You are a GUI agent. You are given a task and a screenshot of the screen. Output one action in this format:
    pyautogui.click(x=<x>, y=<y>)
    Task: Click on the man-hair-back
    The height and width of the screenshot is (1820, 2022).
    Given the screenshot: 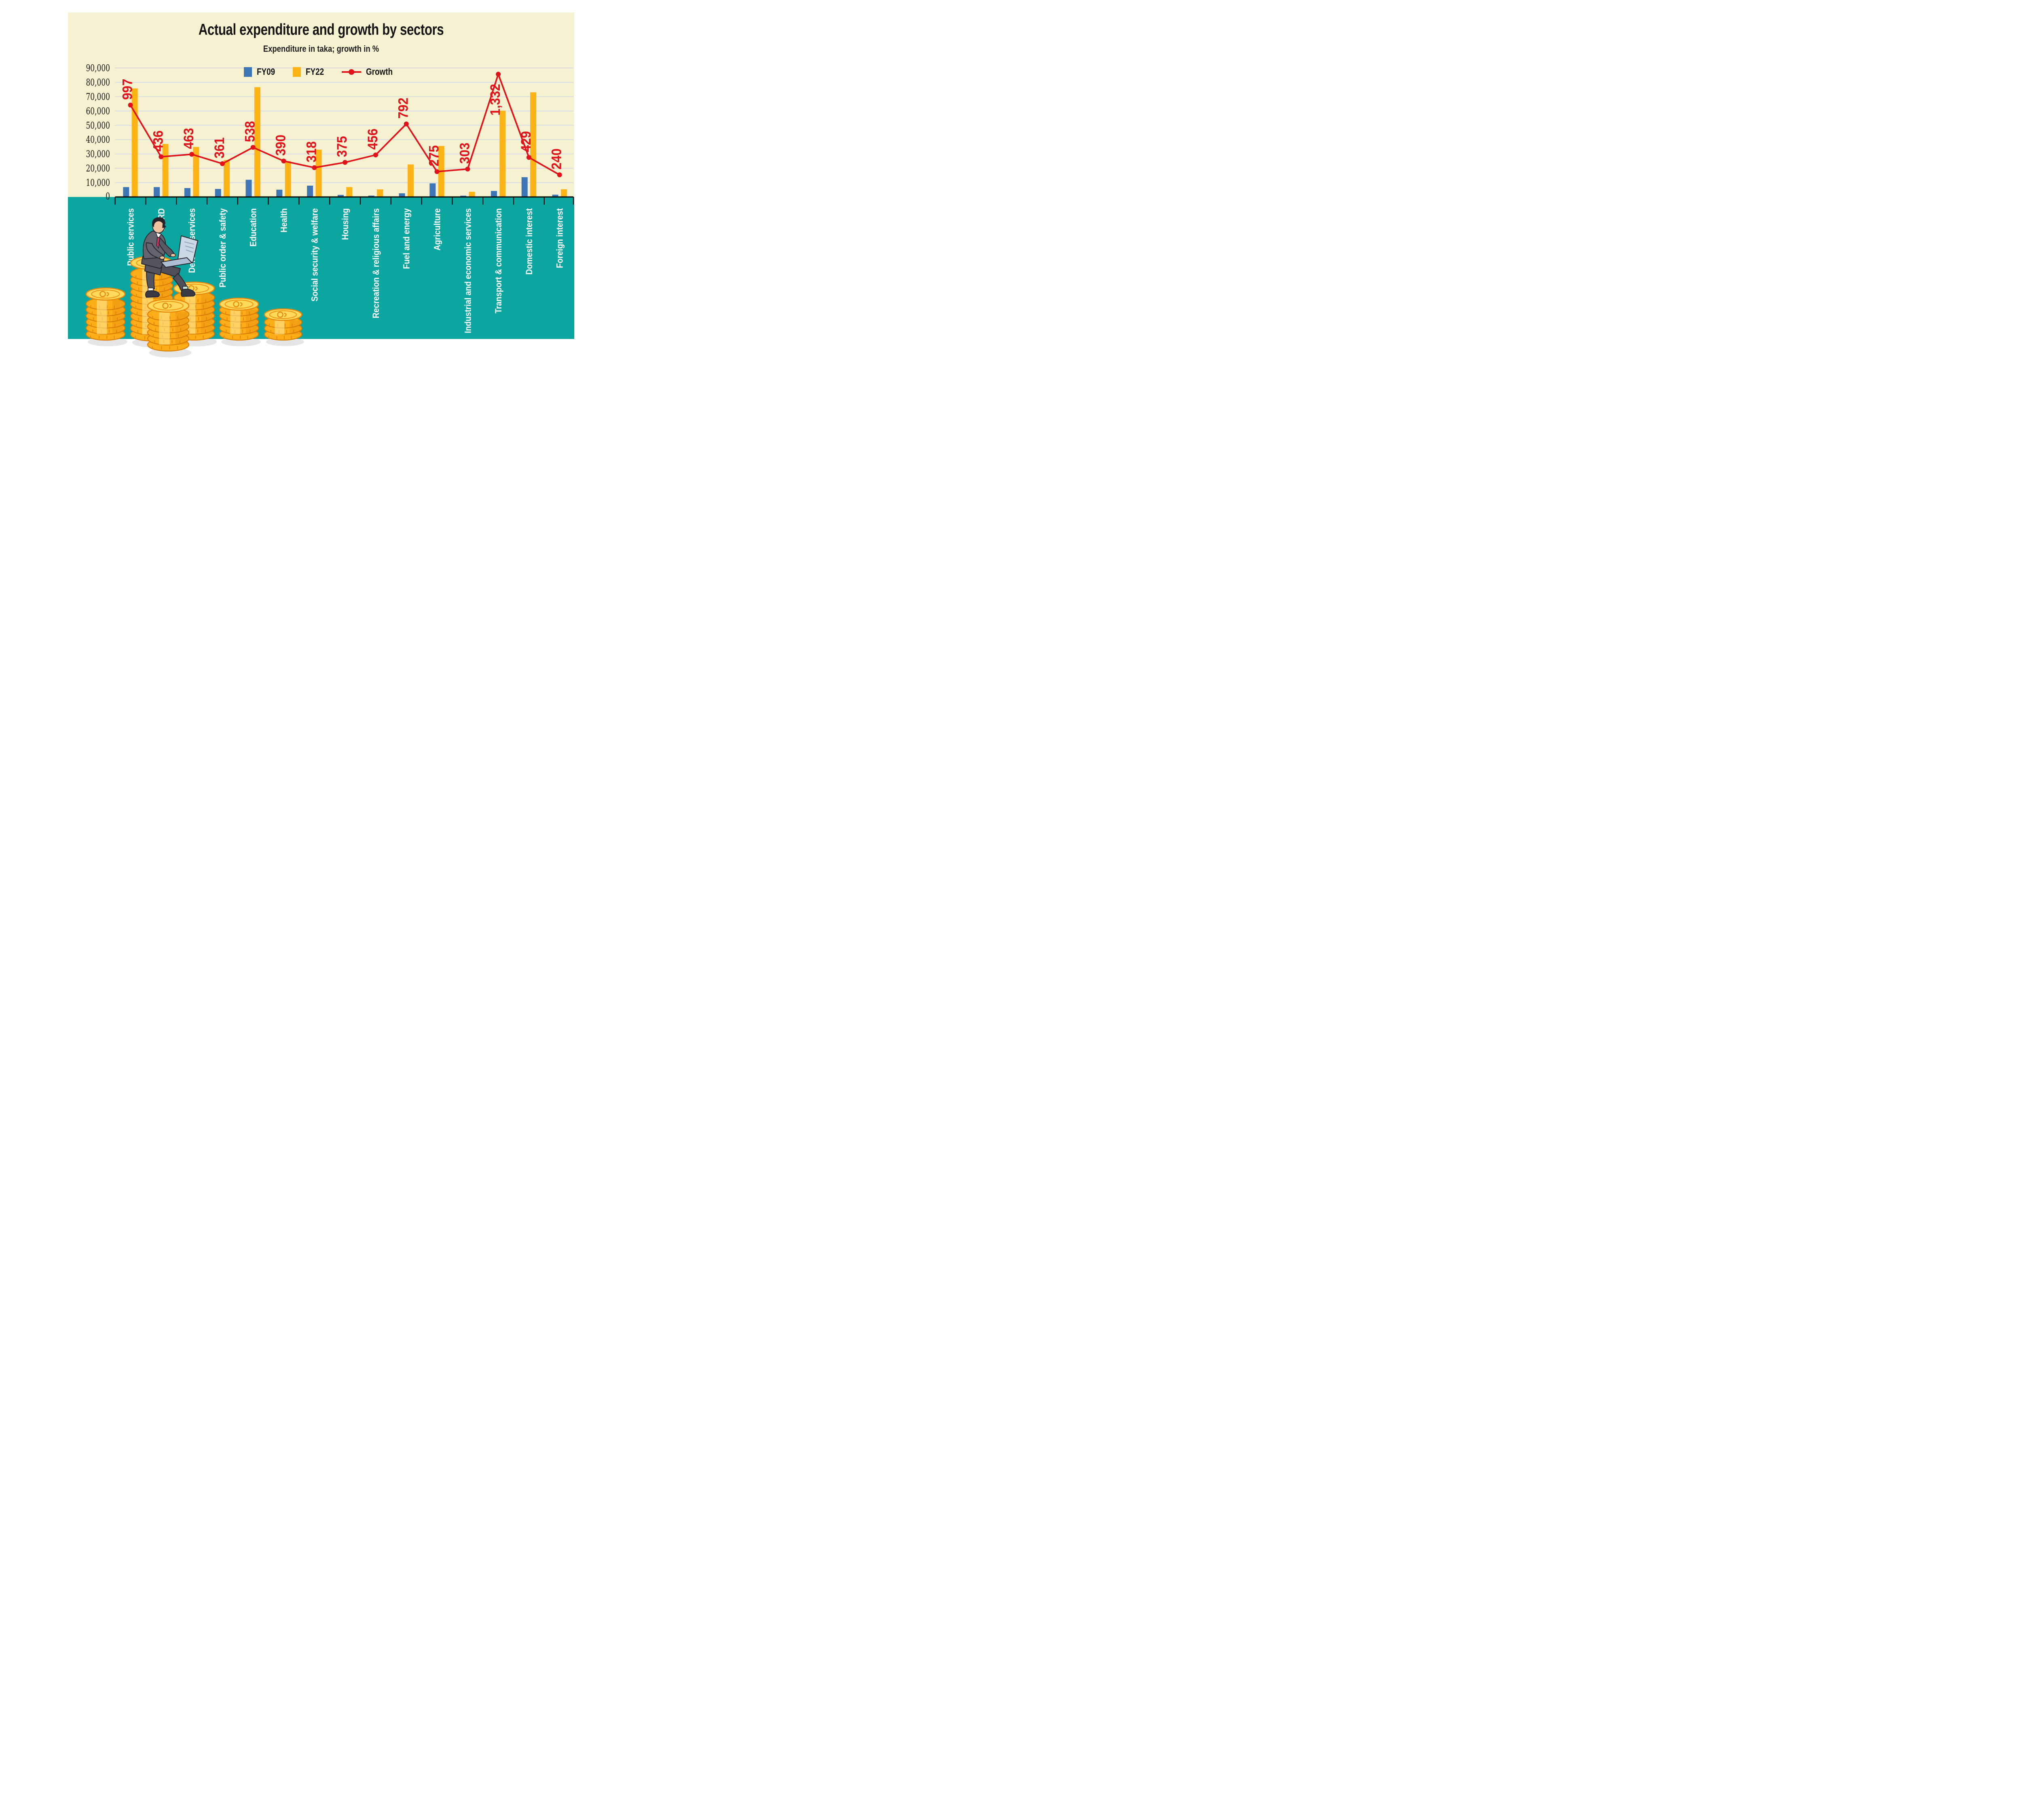 What is the action you would take?
    pyautogui.click(x=164, y=225)
    